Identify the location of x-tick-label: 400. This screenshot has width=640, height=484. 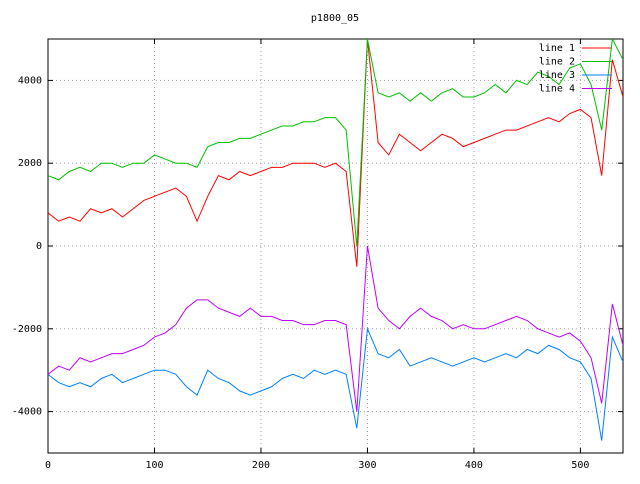
(474, 465).